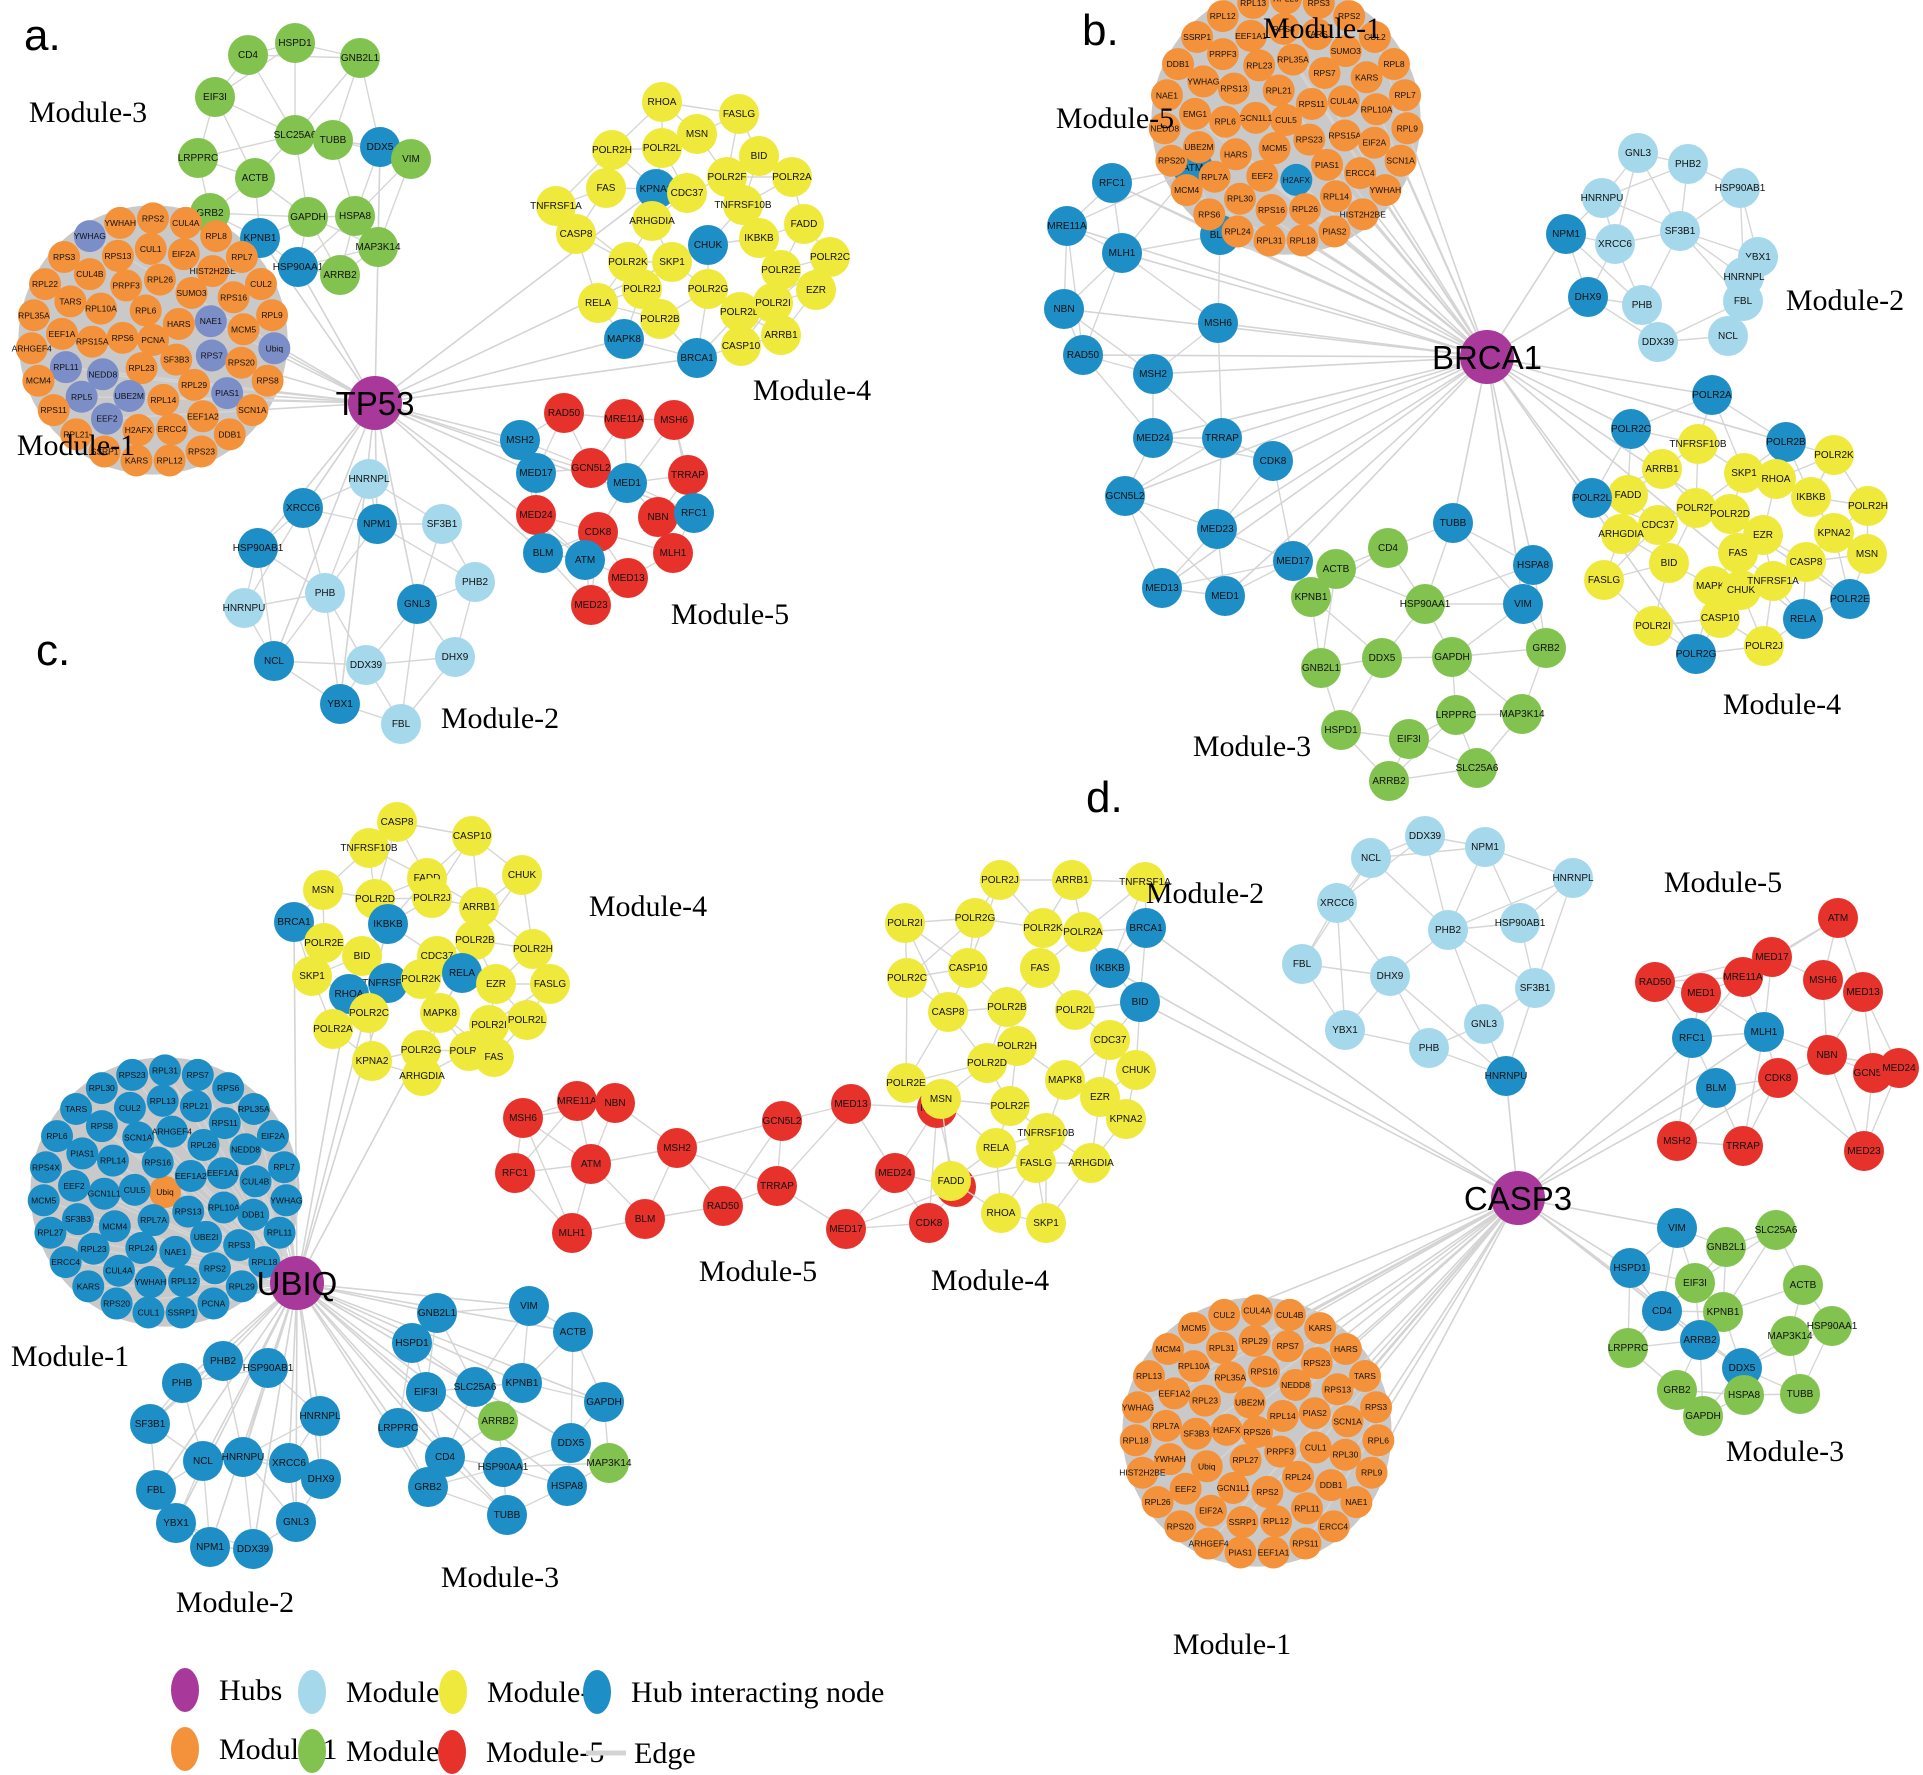 The width and height of the screenshot is (1923, 1775). What do you see at coordinates (1800, 1394) in the screenshot?
I see `node-circle-TUBB` at bounding box center [1800, 1394].